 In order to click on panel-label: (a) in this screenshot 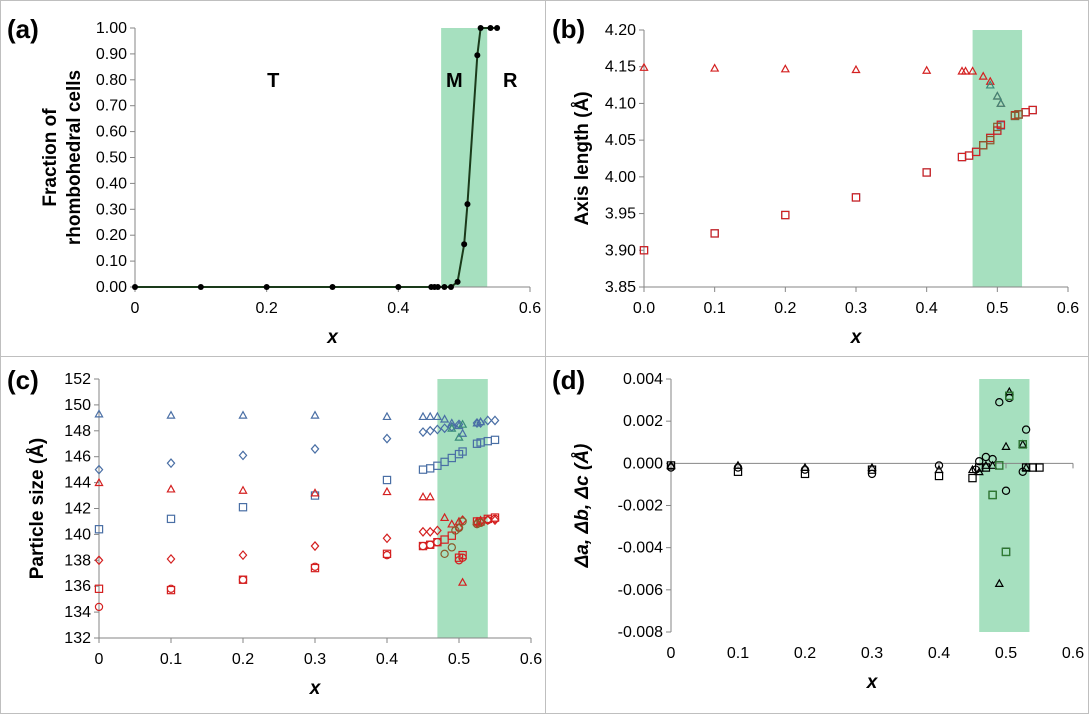, I will do `click(23, 29)`.